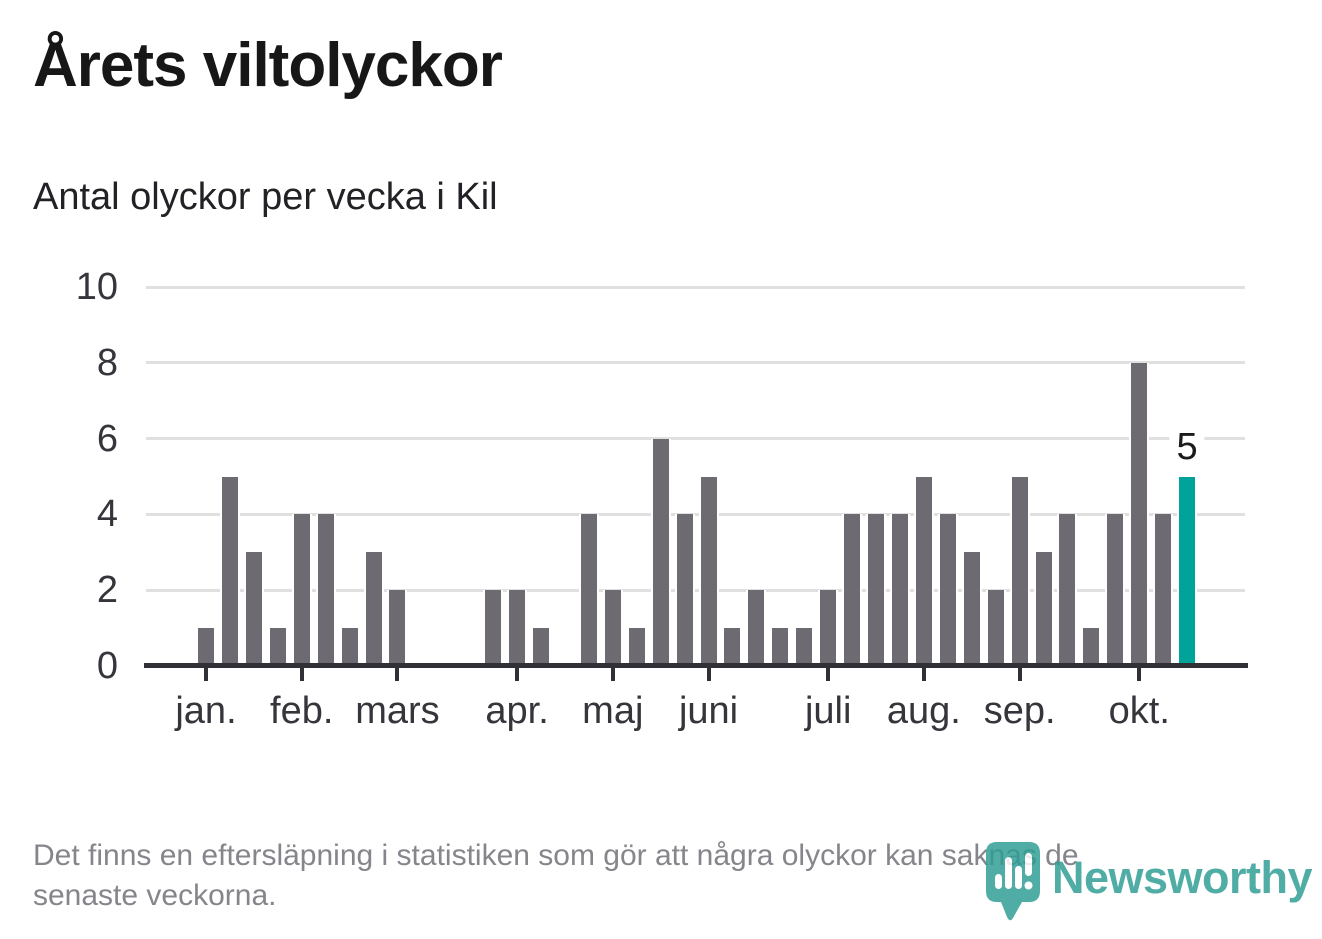  What do you see at coordinates (155, 895) in the screenshot?
I see `footer-note-line-2: senaste veckorna.` at bounding box center [155, 895].